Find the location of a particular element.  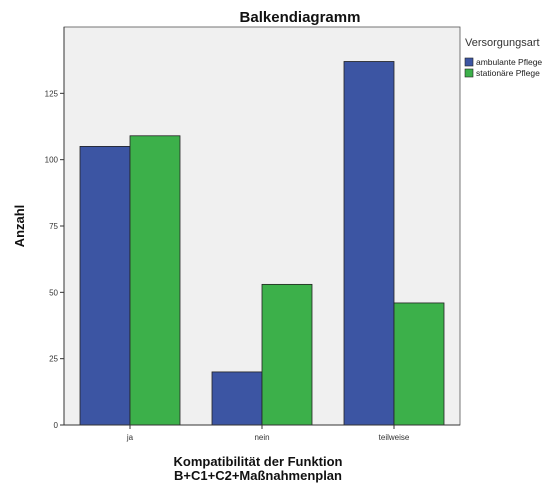

y-tick-label: 75 is located at coordinates (53, 226).